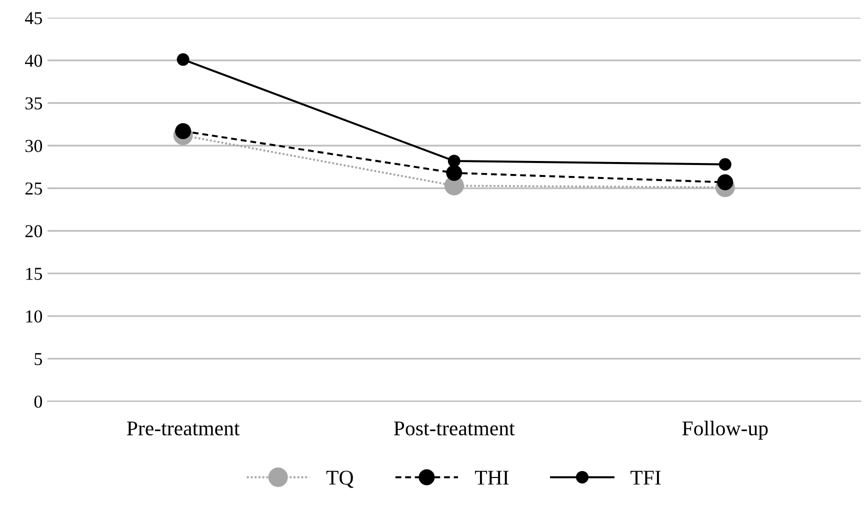  Describe the element at coordinates (33, 60) in the screenshot. I see `y-tick-label: 40` at that location.